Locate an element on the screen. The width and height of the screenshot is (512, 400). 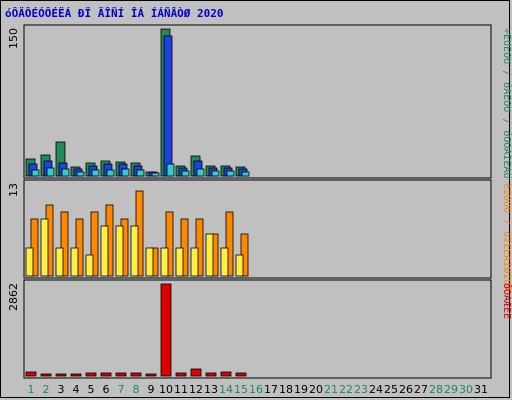
x-tick-label: 2 is located at coordinates (46, 389).